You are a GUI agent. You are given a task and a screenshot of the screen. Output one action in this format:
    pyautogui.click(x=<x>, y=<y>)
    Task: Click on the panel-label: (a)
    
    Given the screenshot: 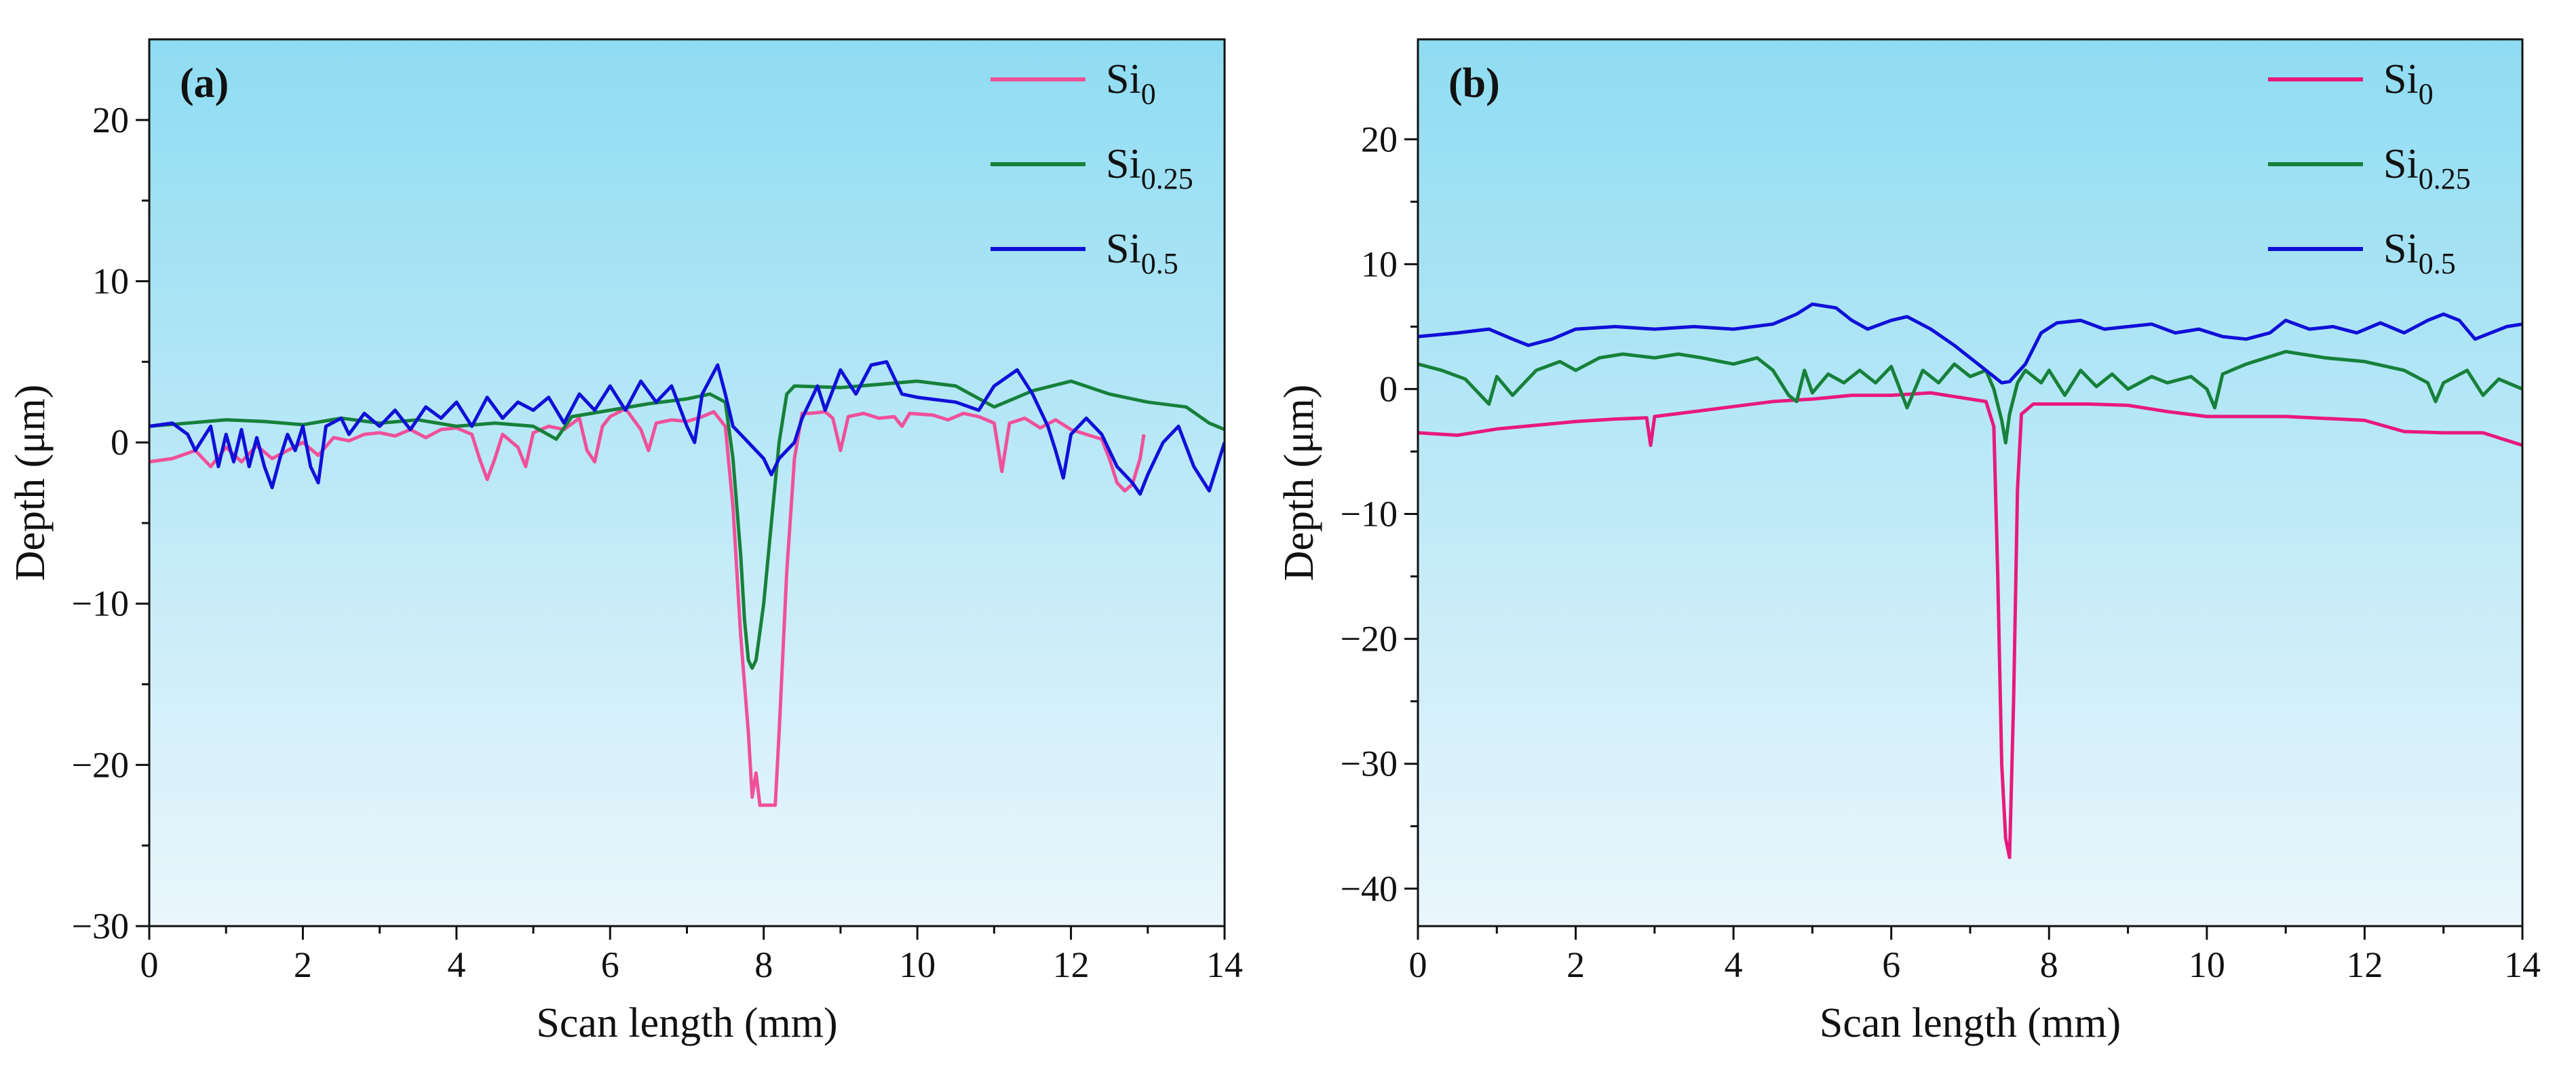 What is the action you would take?
    pyautogui.click(x=204, y=83)
    